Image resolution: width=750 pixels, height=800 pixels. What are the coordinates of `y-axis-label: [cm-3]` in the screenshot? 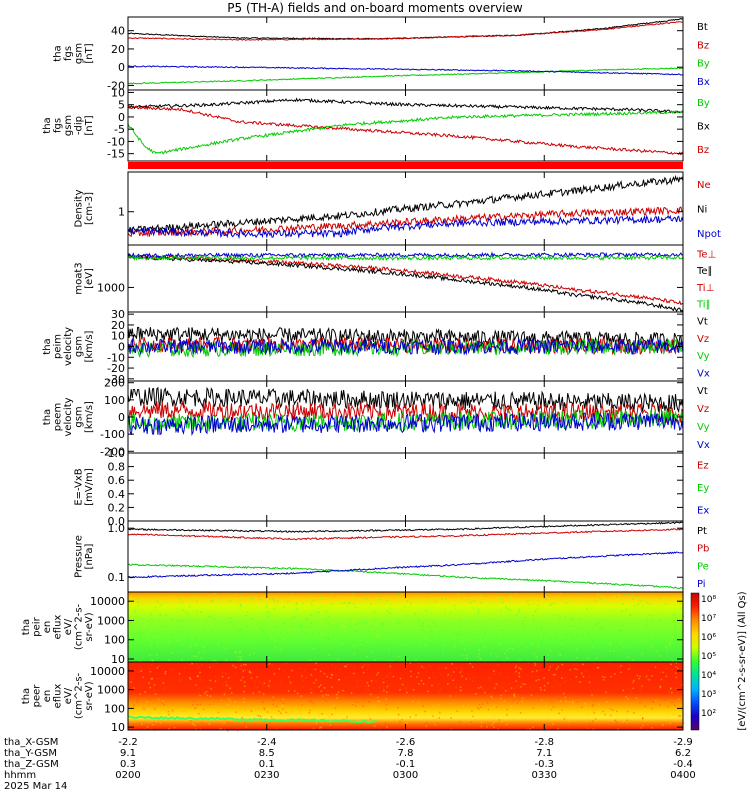 It's located at (89, 208).